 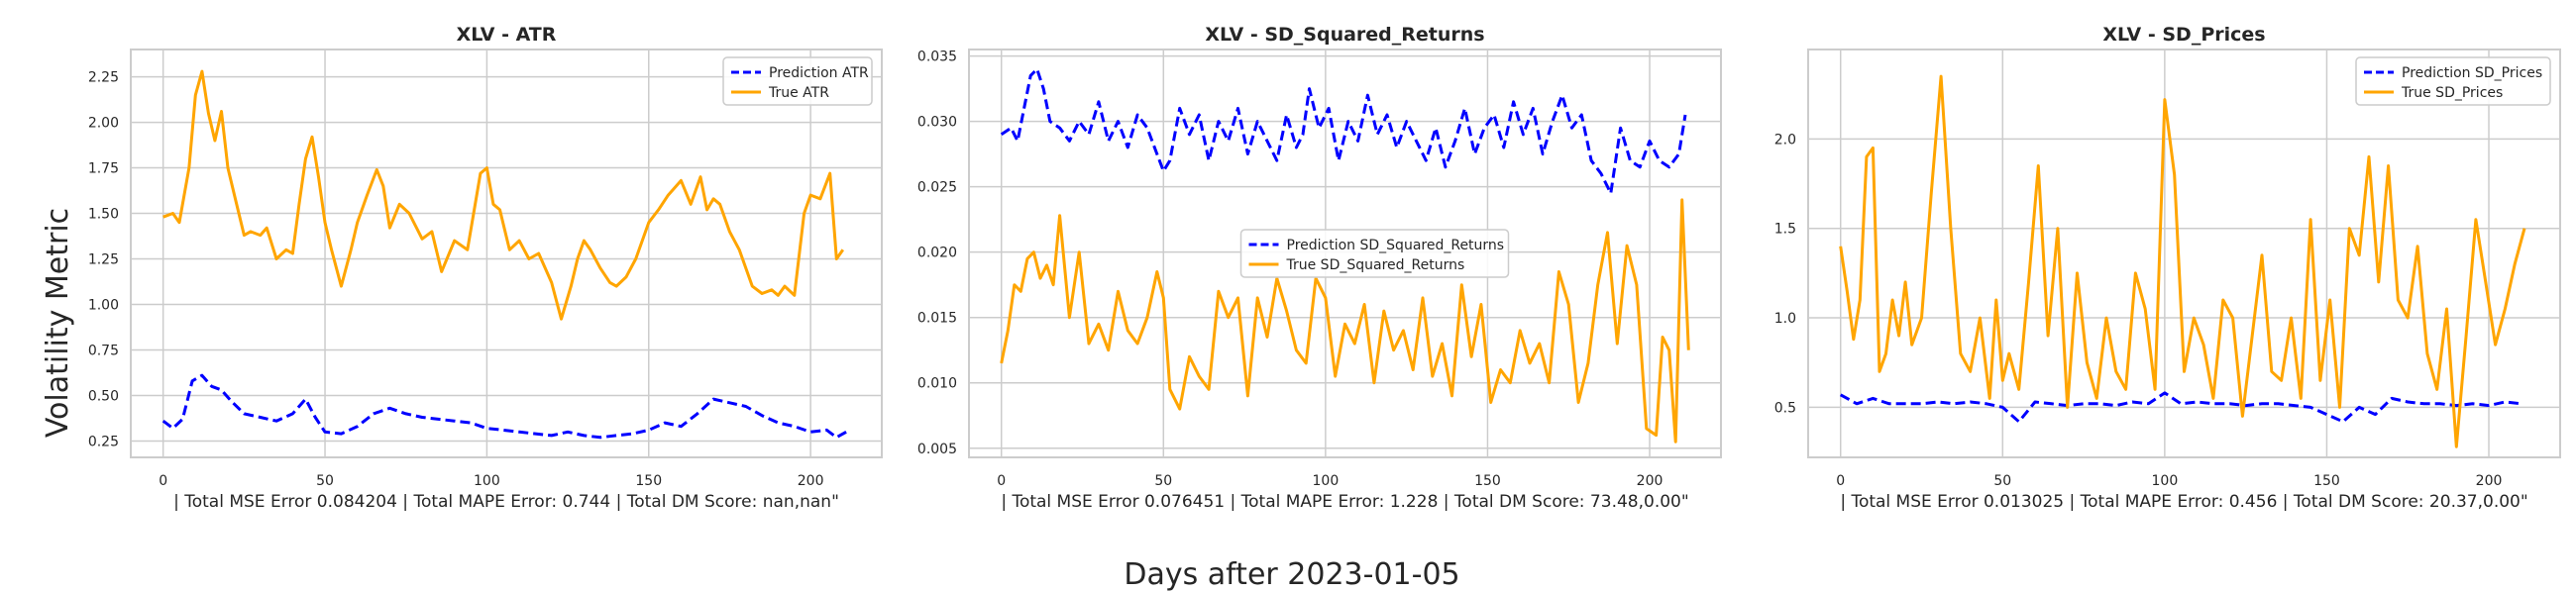 I want to click on legend-label: True SD_Squared_Returns, so click(x=1375, y=265).